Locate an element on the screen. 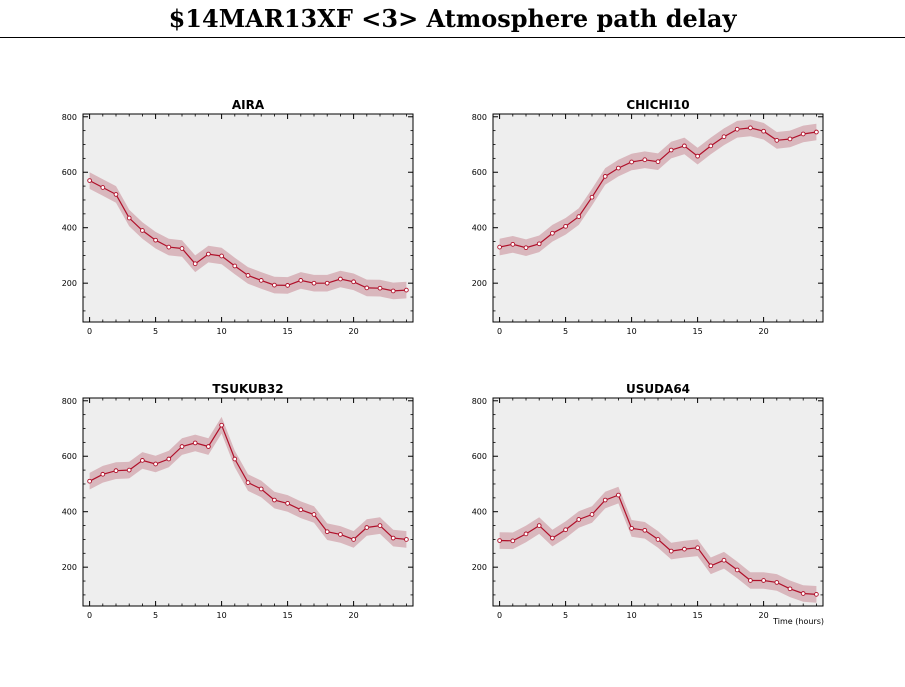 Image resolution: width=905 pixels, height=687 pixels. x-axis-label: Time (hours) is located at coordinates (798, 621).